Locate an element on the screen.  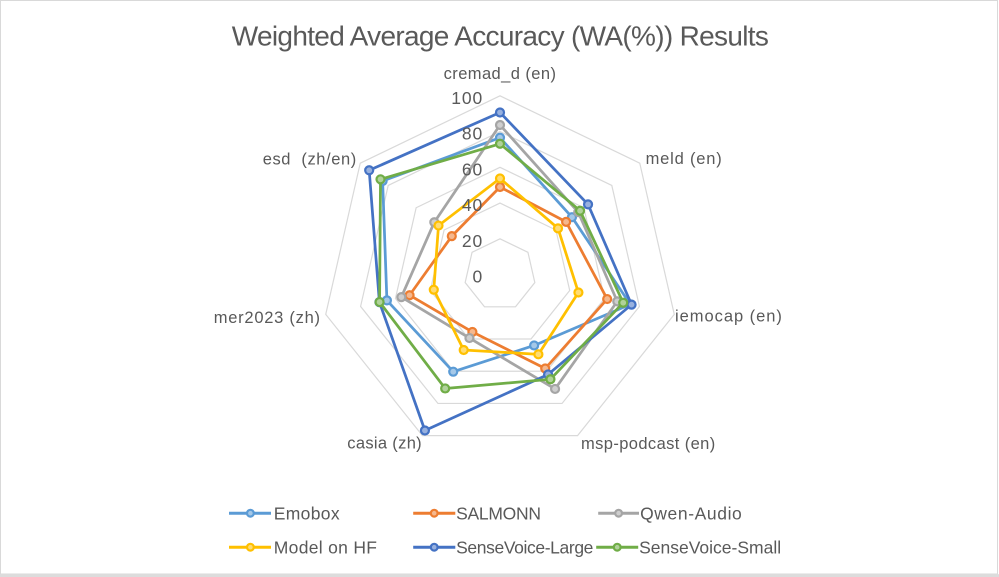
svg-text: meld (en) is located at coordinates (684, 159).